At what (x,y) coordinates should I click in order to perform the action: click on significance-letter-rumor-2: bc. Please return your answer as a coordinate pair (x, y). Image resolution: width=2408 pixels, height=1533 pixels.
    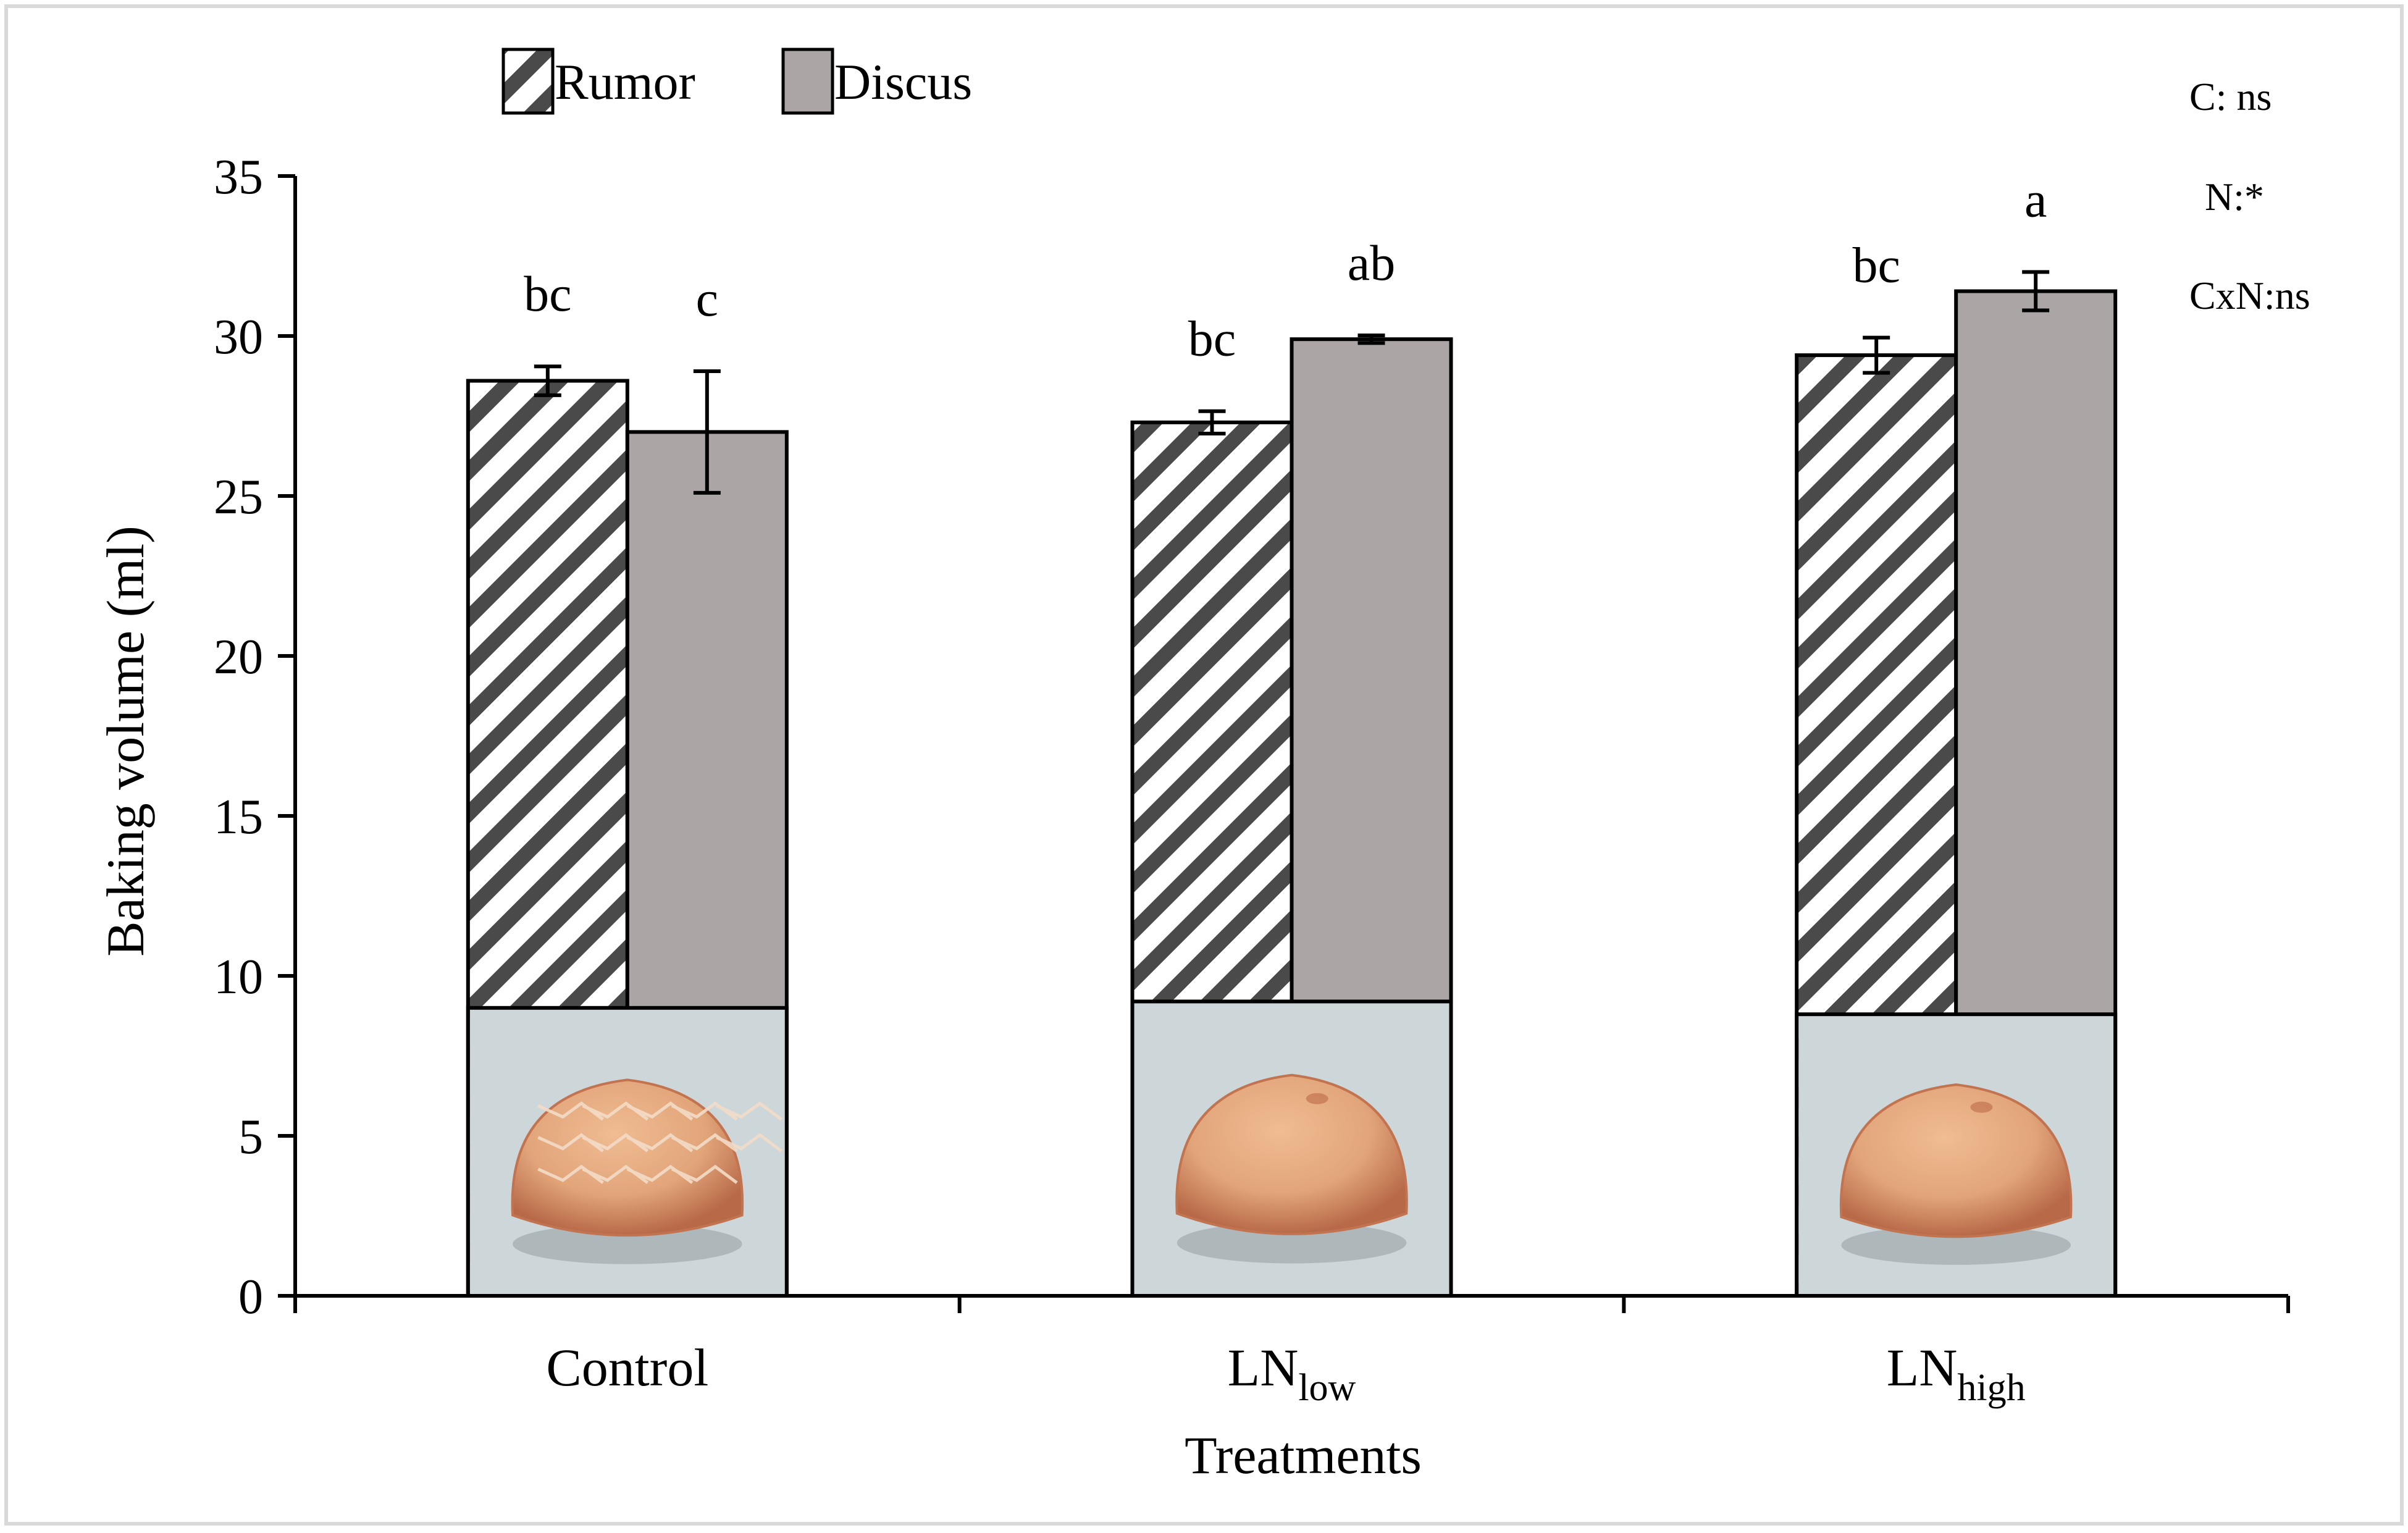
    Looking at the image, I should click on (1212, 339).